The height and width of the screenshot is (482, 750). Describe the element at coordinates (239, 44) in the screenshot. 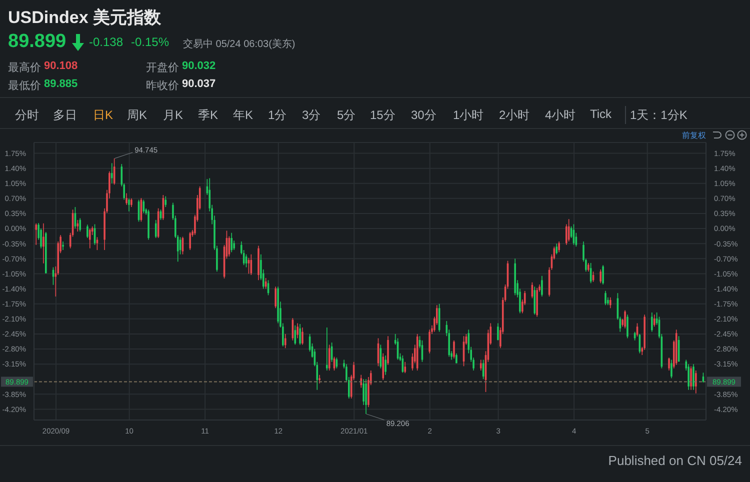

I see `text: 交易中 05/24 06:03(美东)` at that location.